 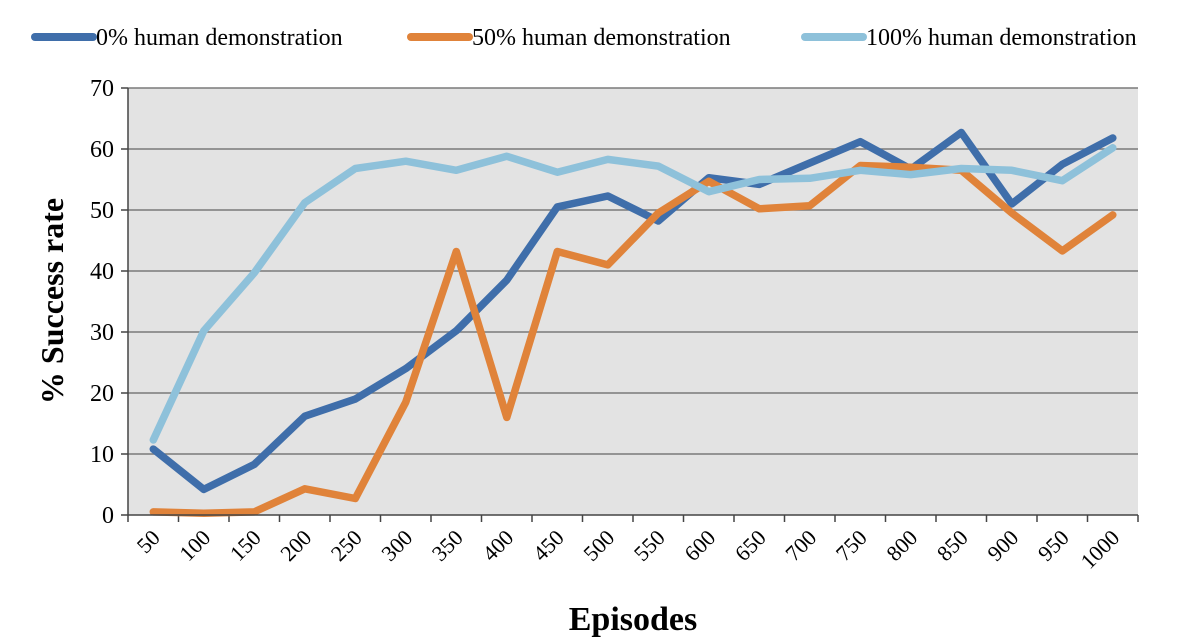 I want to click on x-tick-label: 750, so click(x=851, y=545).